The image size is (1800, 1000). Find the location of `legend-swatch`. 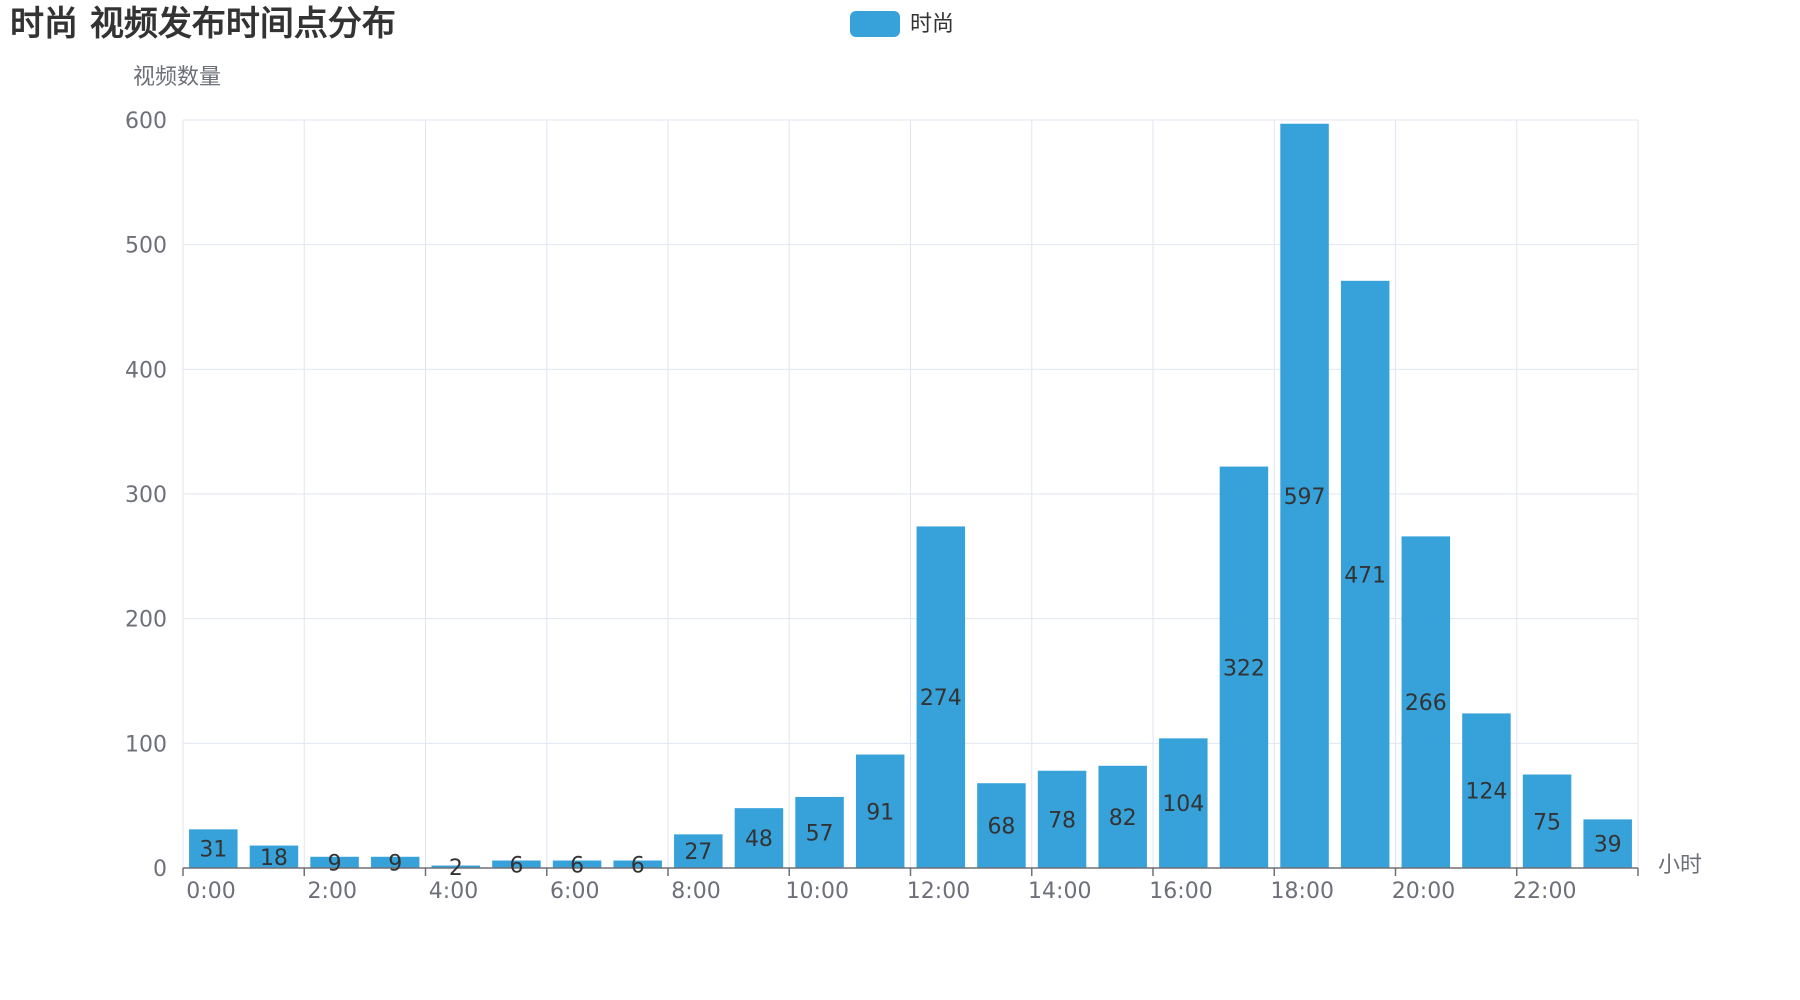

legend-swatch is located at coordinates (875, 24).